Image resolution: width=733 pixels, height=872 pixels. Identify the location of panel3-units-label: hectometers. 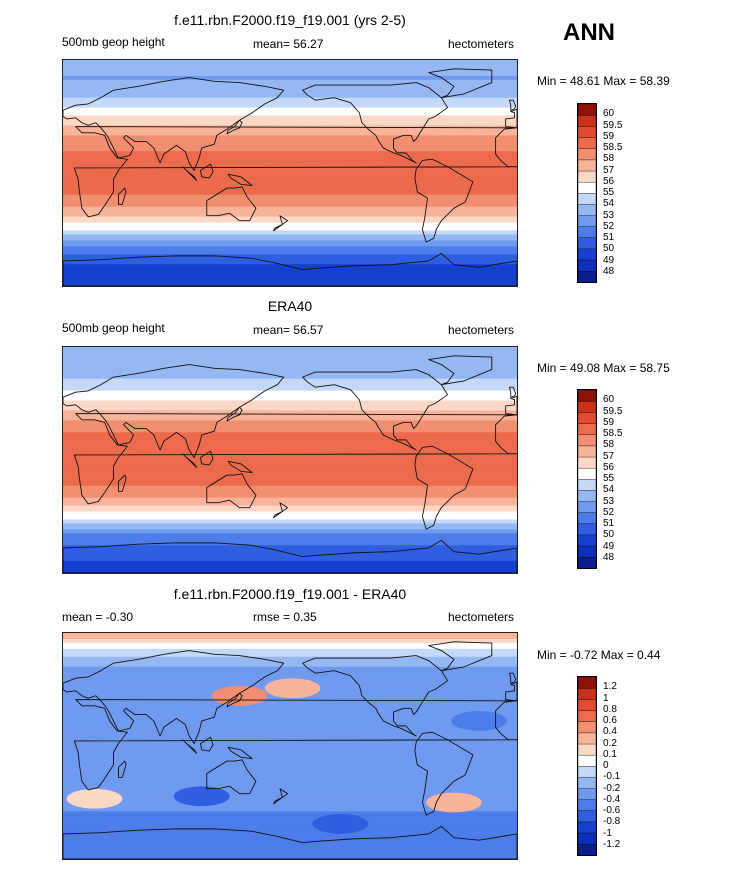
(481, 617).